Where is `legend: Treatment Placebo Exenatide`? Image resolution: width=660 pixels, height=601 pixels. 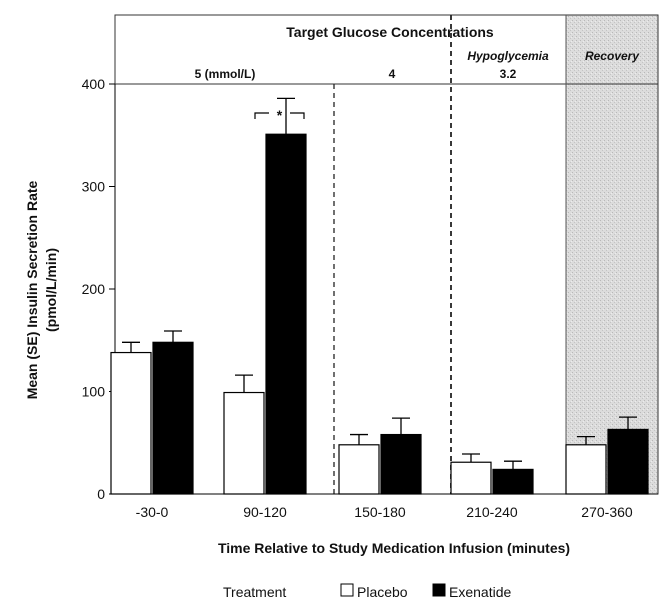
legend: Treatment Placebo Exenatide is located at coordinates (367, 591).